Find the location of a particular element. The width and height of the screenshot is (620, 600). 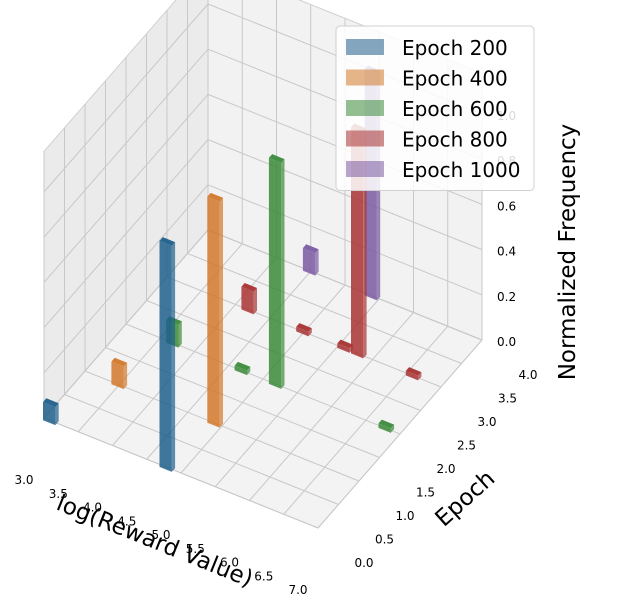

z-tick-label: 0.2 is located at coordinates (506, 297).